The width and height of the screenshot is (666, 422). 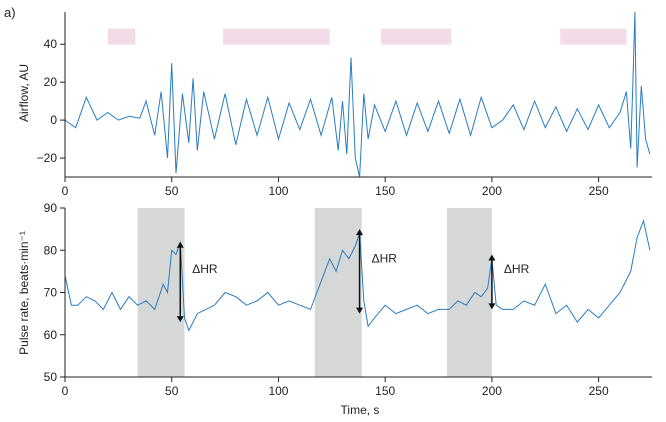 What do you see at coordinates (335, 187) in the screenshot?
I see `airflow-x-ticks: 0 50 100 150 200 250` at bounding box center [335, 187].